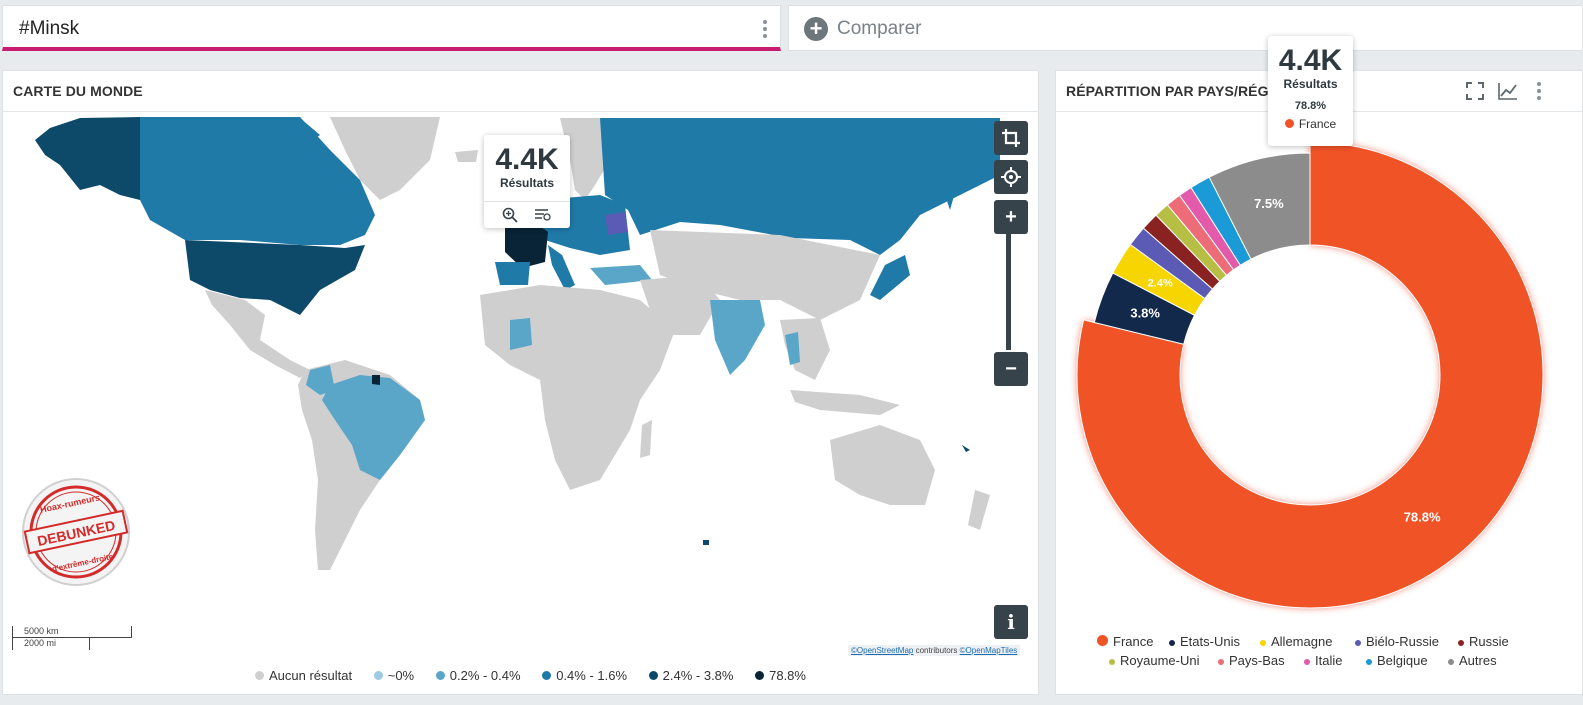  Describe the element at coordinates (1302, 641) in the screenshot. I see `legend-label: Allemagne` at that location.